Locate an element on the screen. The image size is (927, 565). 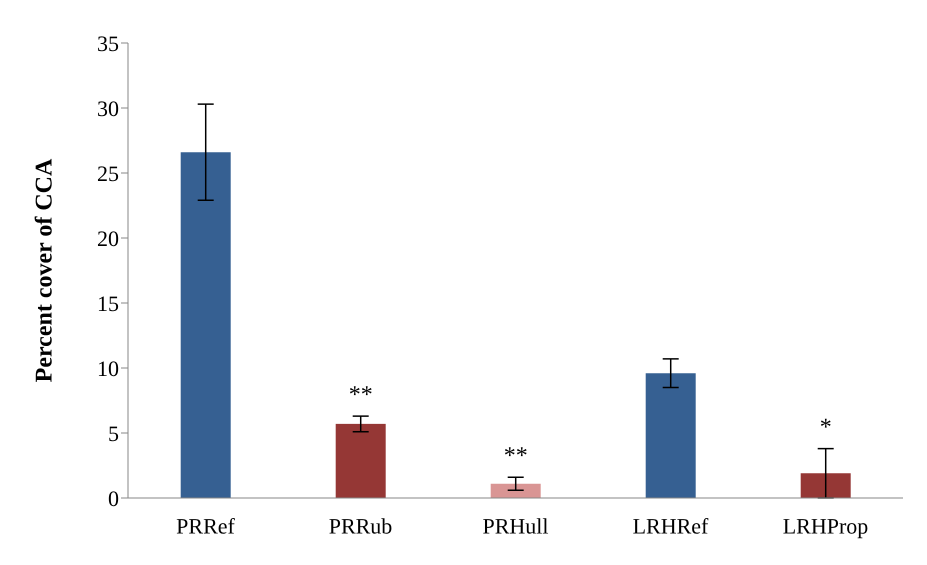
y-tick-label: 30 is located at coordinates (108, 108).